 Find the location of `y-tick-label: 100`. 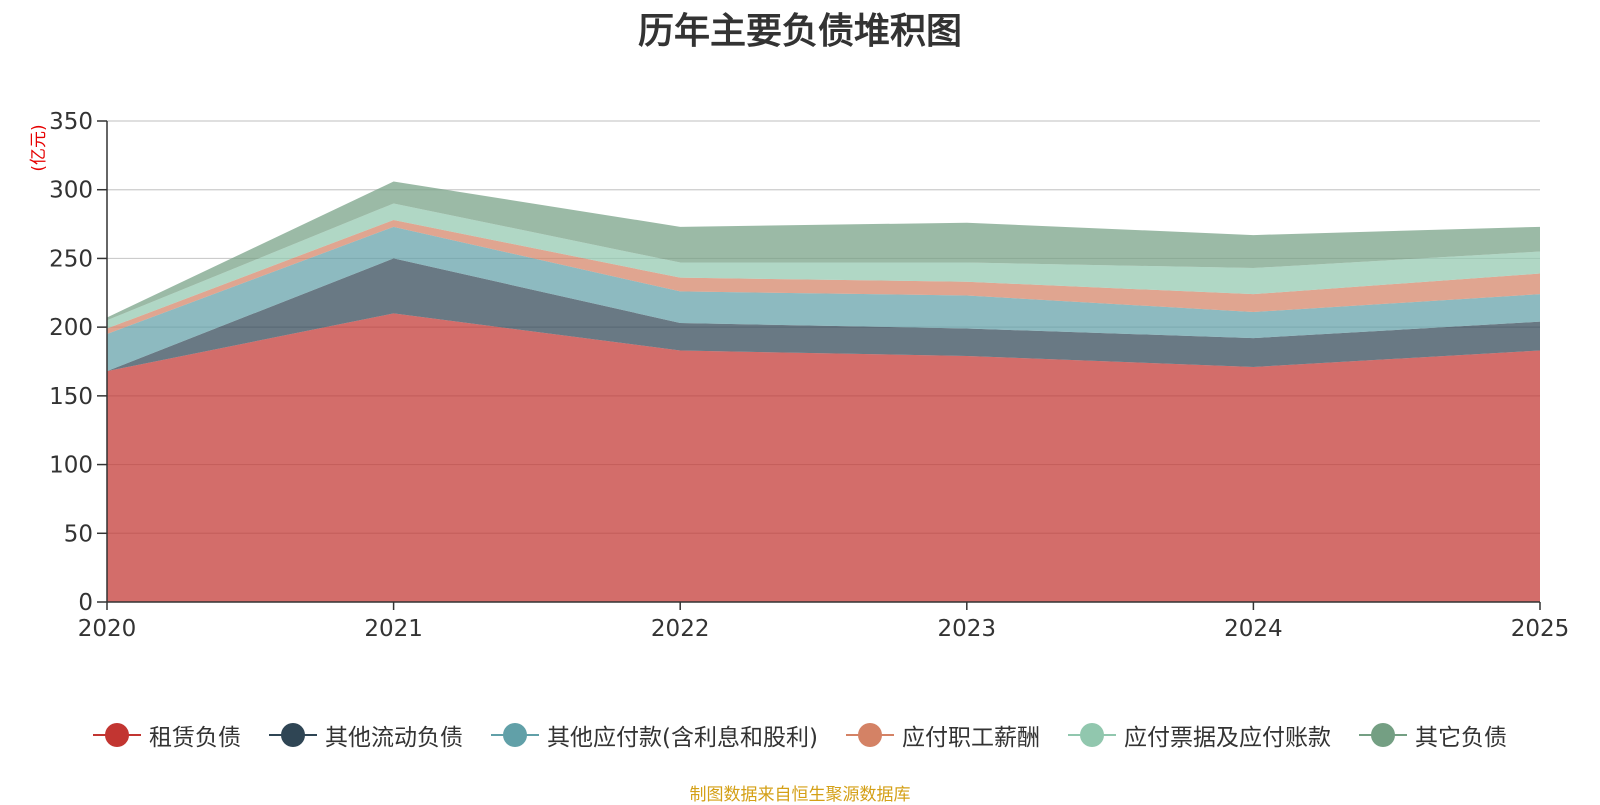

y-tick-label: 100 is located at coordinates (71, 466).